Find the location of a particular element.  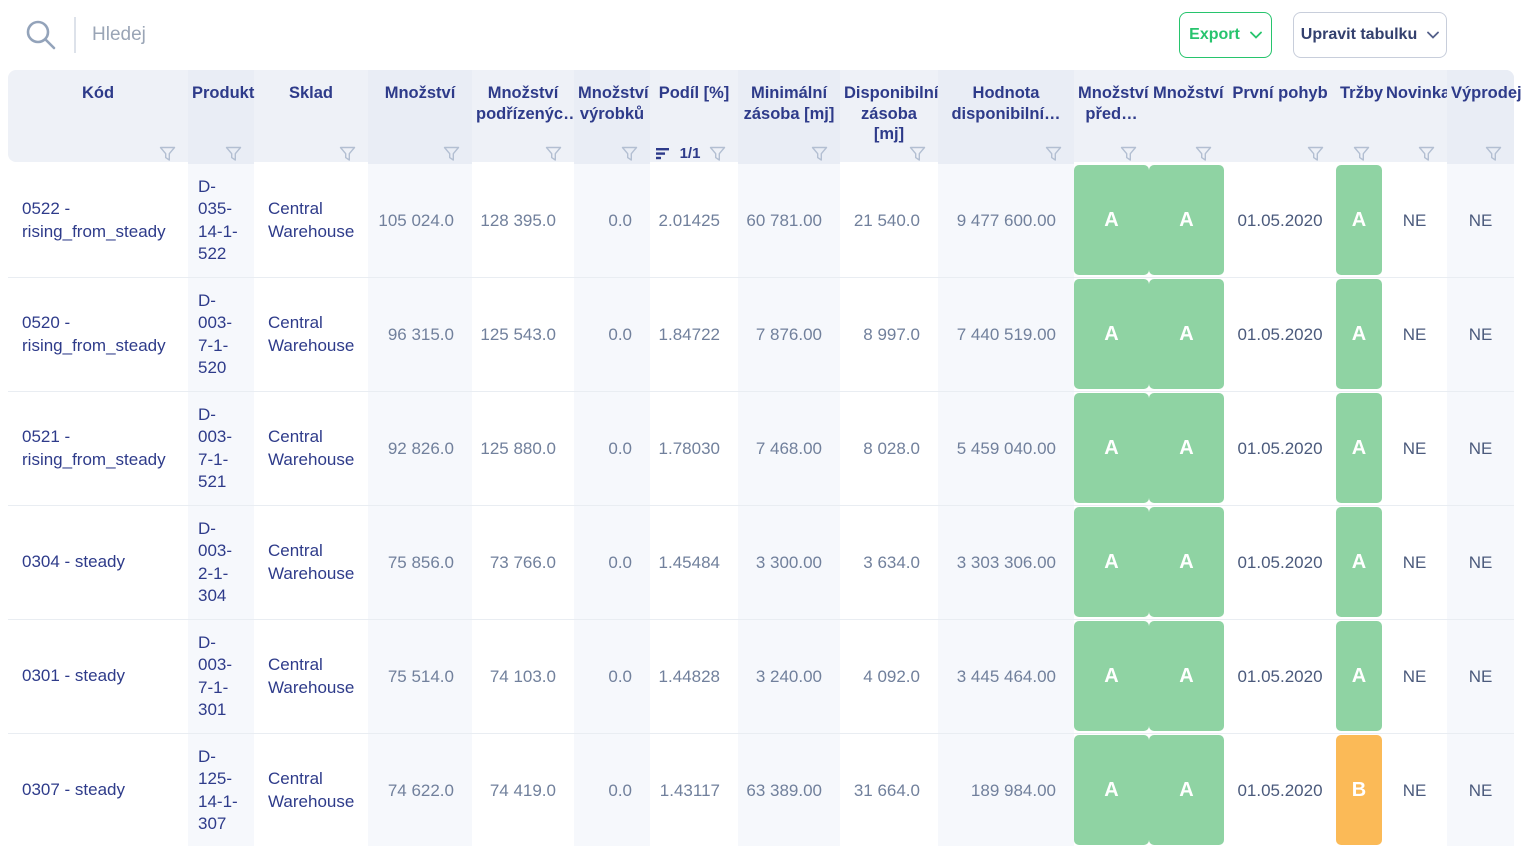

export-button: Export is located at coordinates (1225, 35).